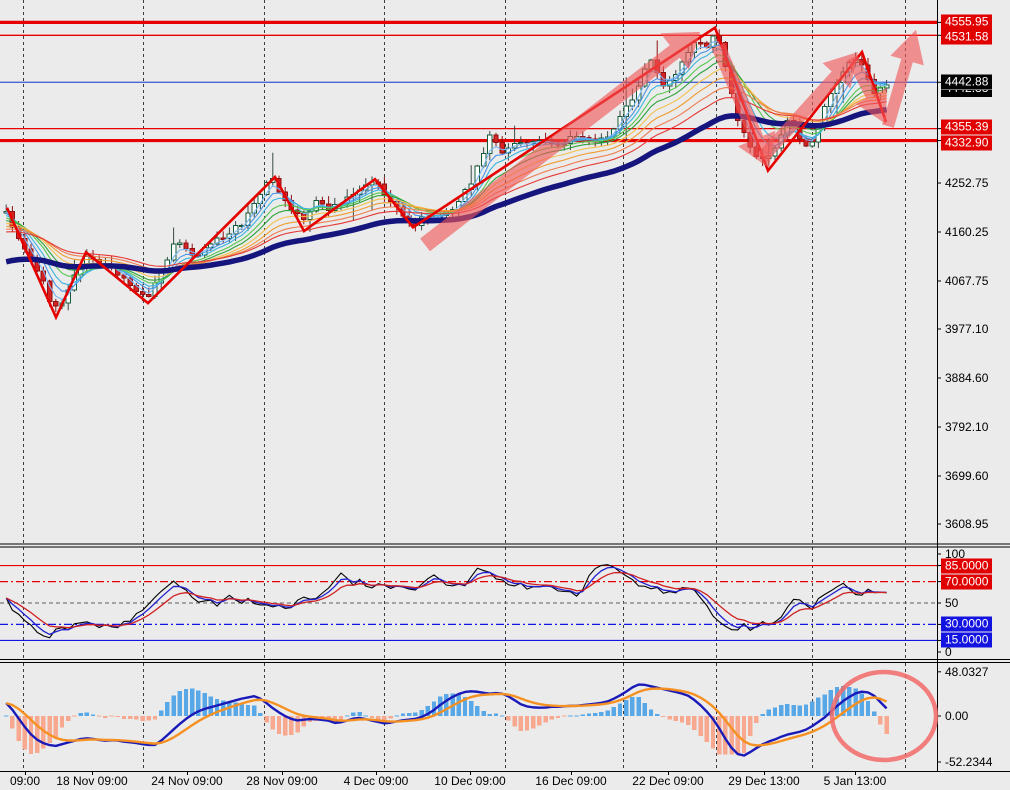  I want to click on price-tick-label: 3699.60, so click(967, 475).